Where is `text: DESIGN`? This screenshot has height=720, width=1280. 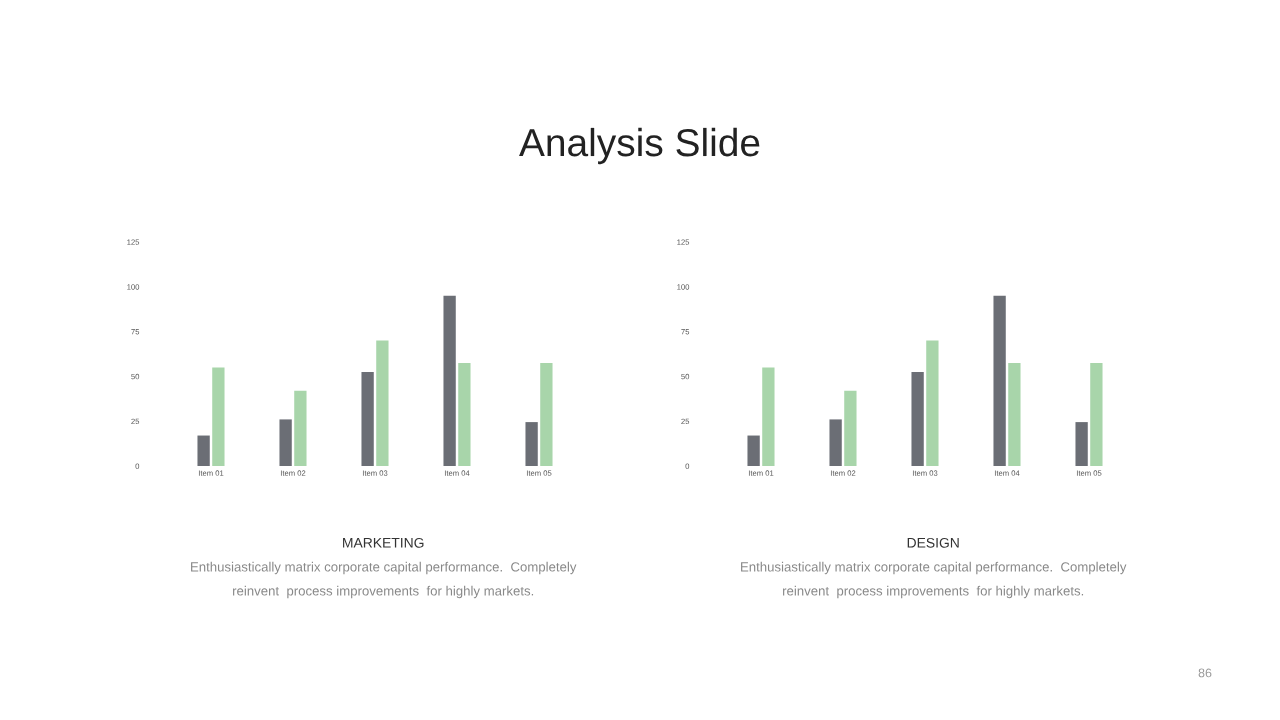
text: DESIGN is located at coordinates (933, 542).